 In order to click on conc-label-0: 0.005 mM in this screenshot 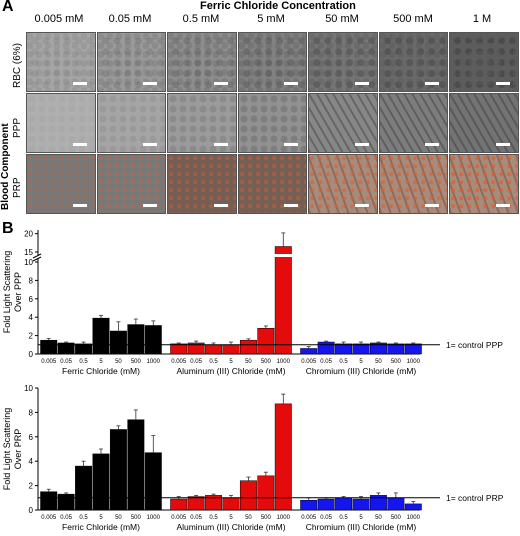, I will do `click(59, 19)`.